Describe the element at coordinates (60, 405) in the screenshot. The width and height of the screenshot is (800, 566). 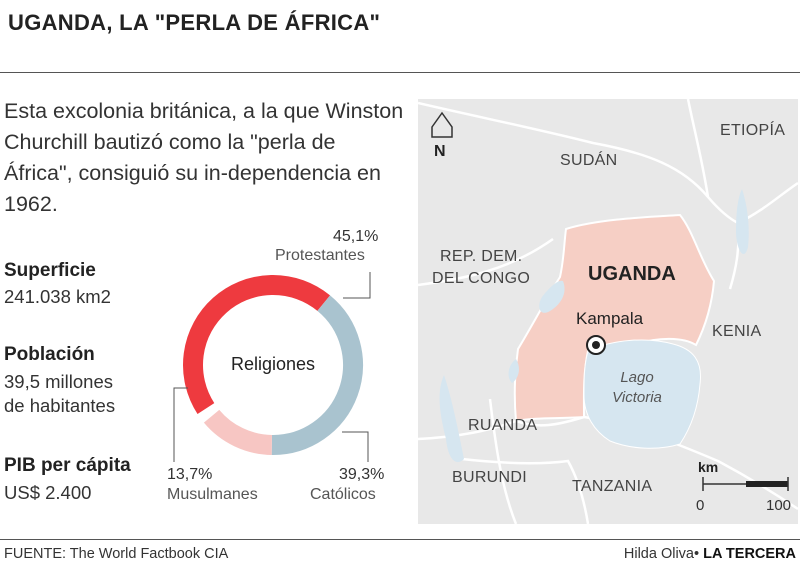
I see `population-value-line2: de habitantes` at that location.